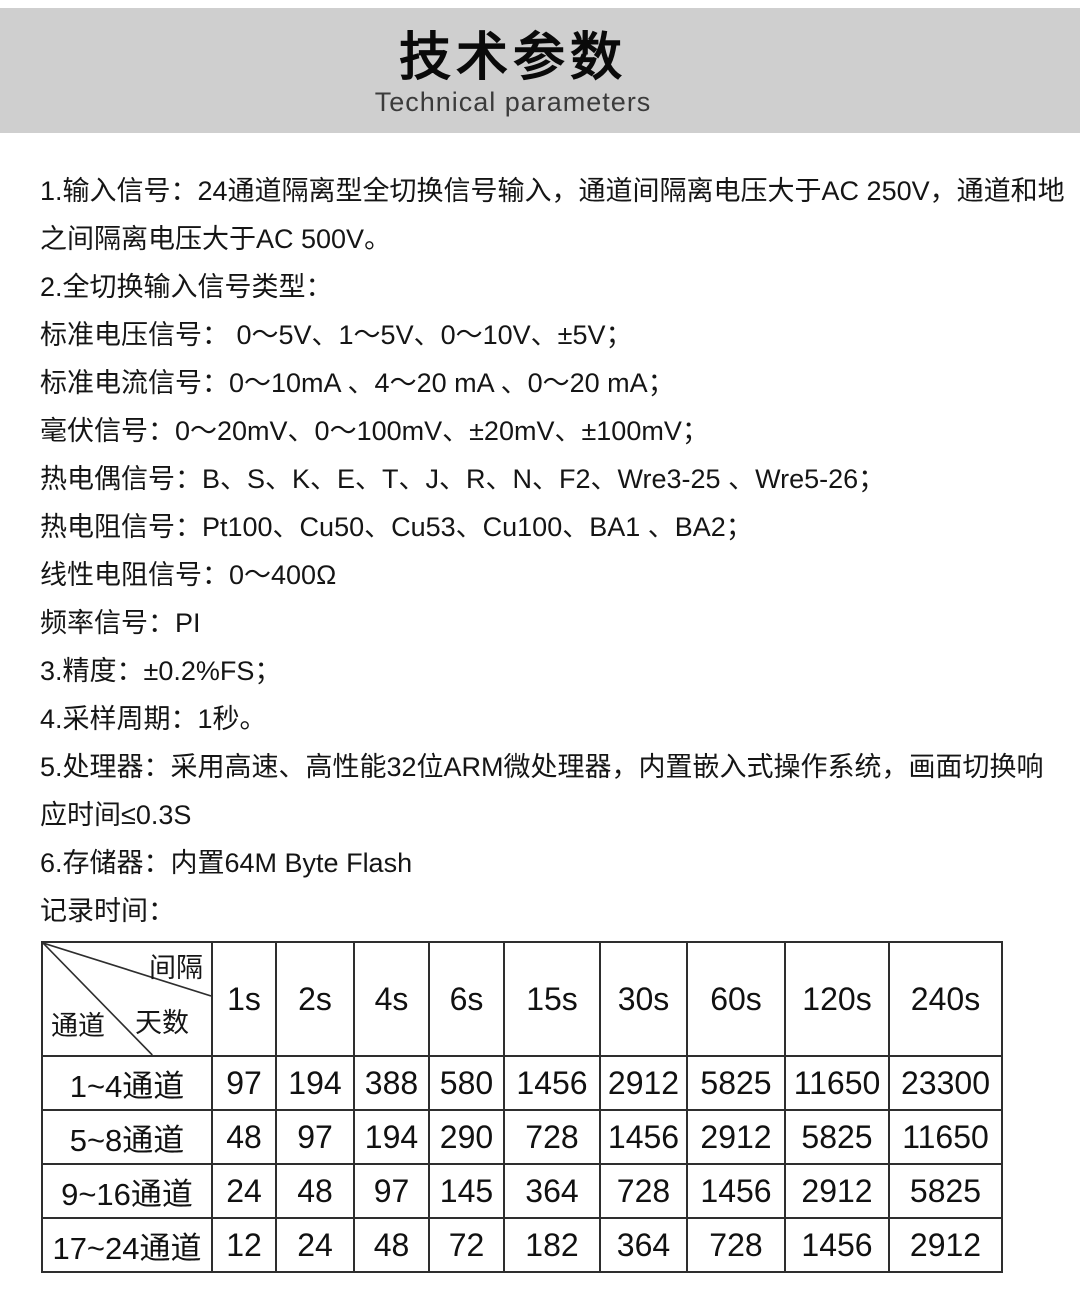 This screenshot has height=1297, width=1080. I want to click on table-row: 5~8通道 48 97 194 290 728 1456 2912 5825 11650, so click(522, 1137).